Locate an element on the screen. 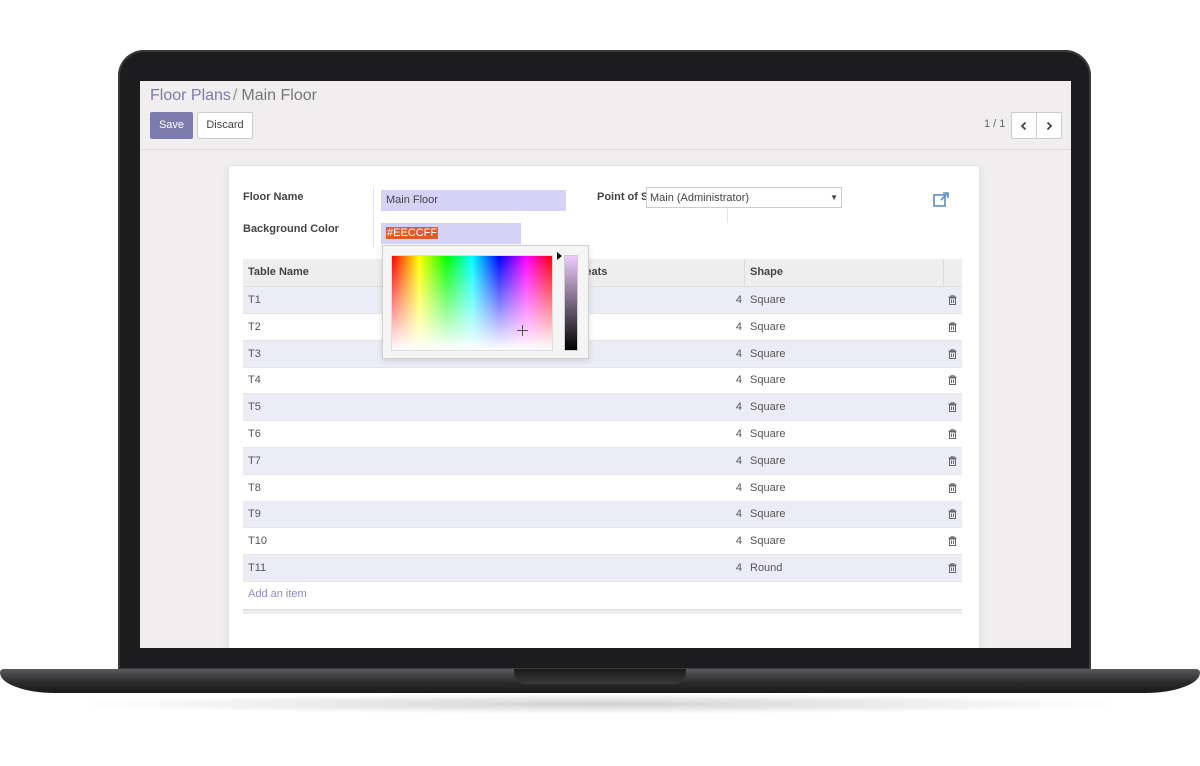  table-row: T6 4 Square is located at coordinates (602, 434).